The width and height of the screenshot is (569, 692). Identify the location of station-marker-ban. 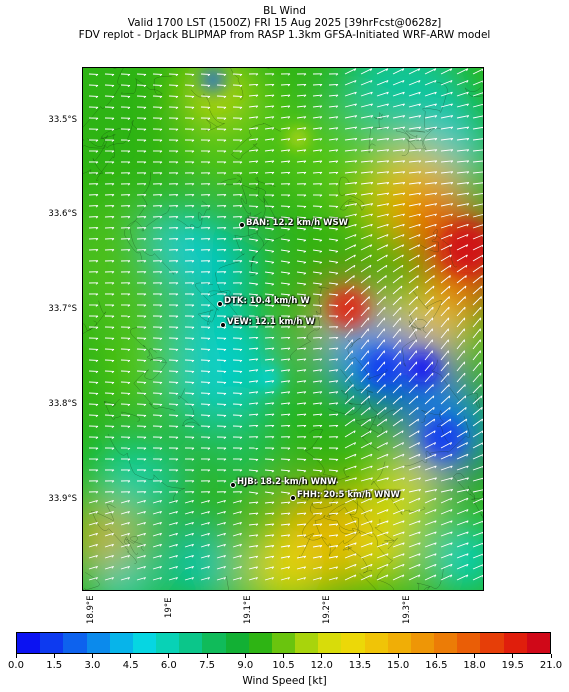
(242, 225).